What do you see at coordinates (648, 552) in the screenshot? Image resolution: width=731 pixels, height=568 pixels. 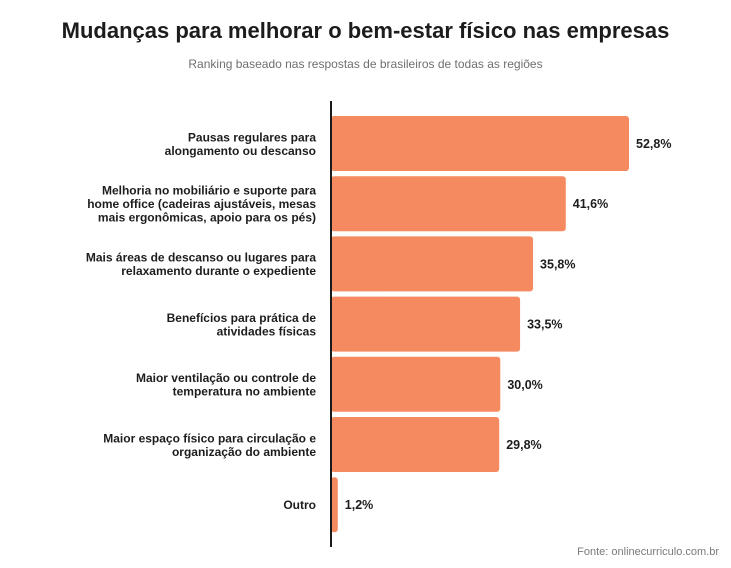 I see `source-note: Fonte: onlinecurriculo.com.br` at bounding box center [648, 552].